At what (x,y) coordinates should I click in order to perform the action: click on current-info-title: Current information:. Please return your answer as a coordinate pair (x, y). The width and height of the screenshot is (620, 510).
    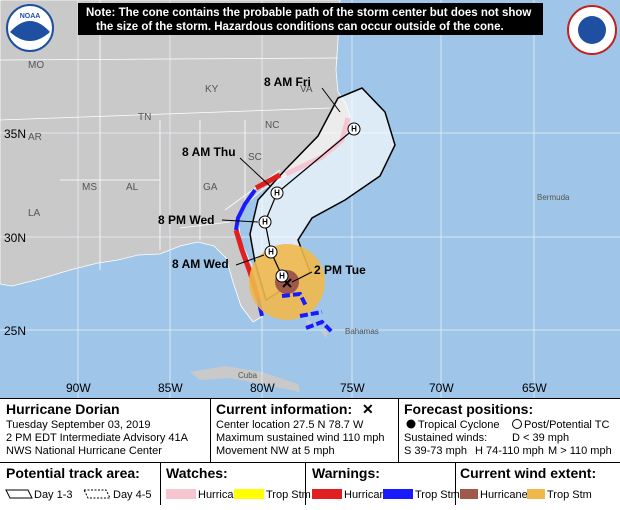
    Looking at the image, I should click on (284, 409).